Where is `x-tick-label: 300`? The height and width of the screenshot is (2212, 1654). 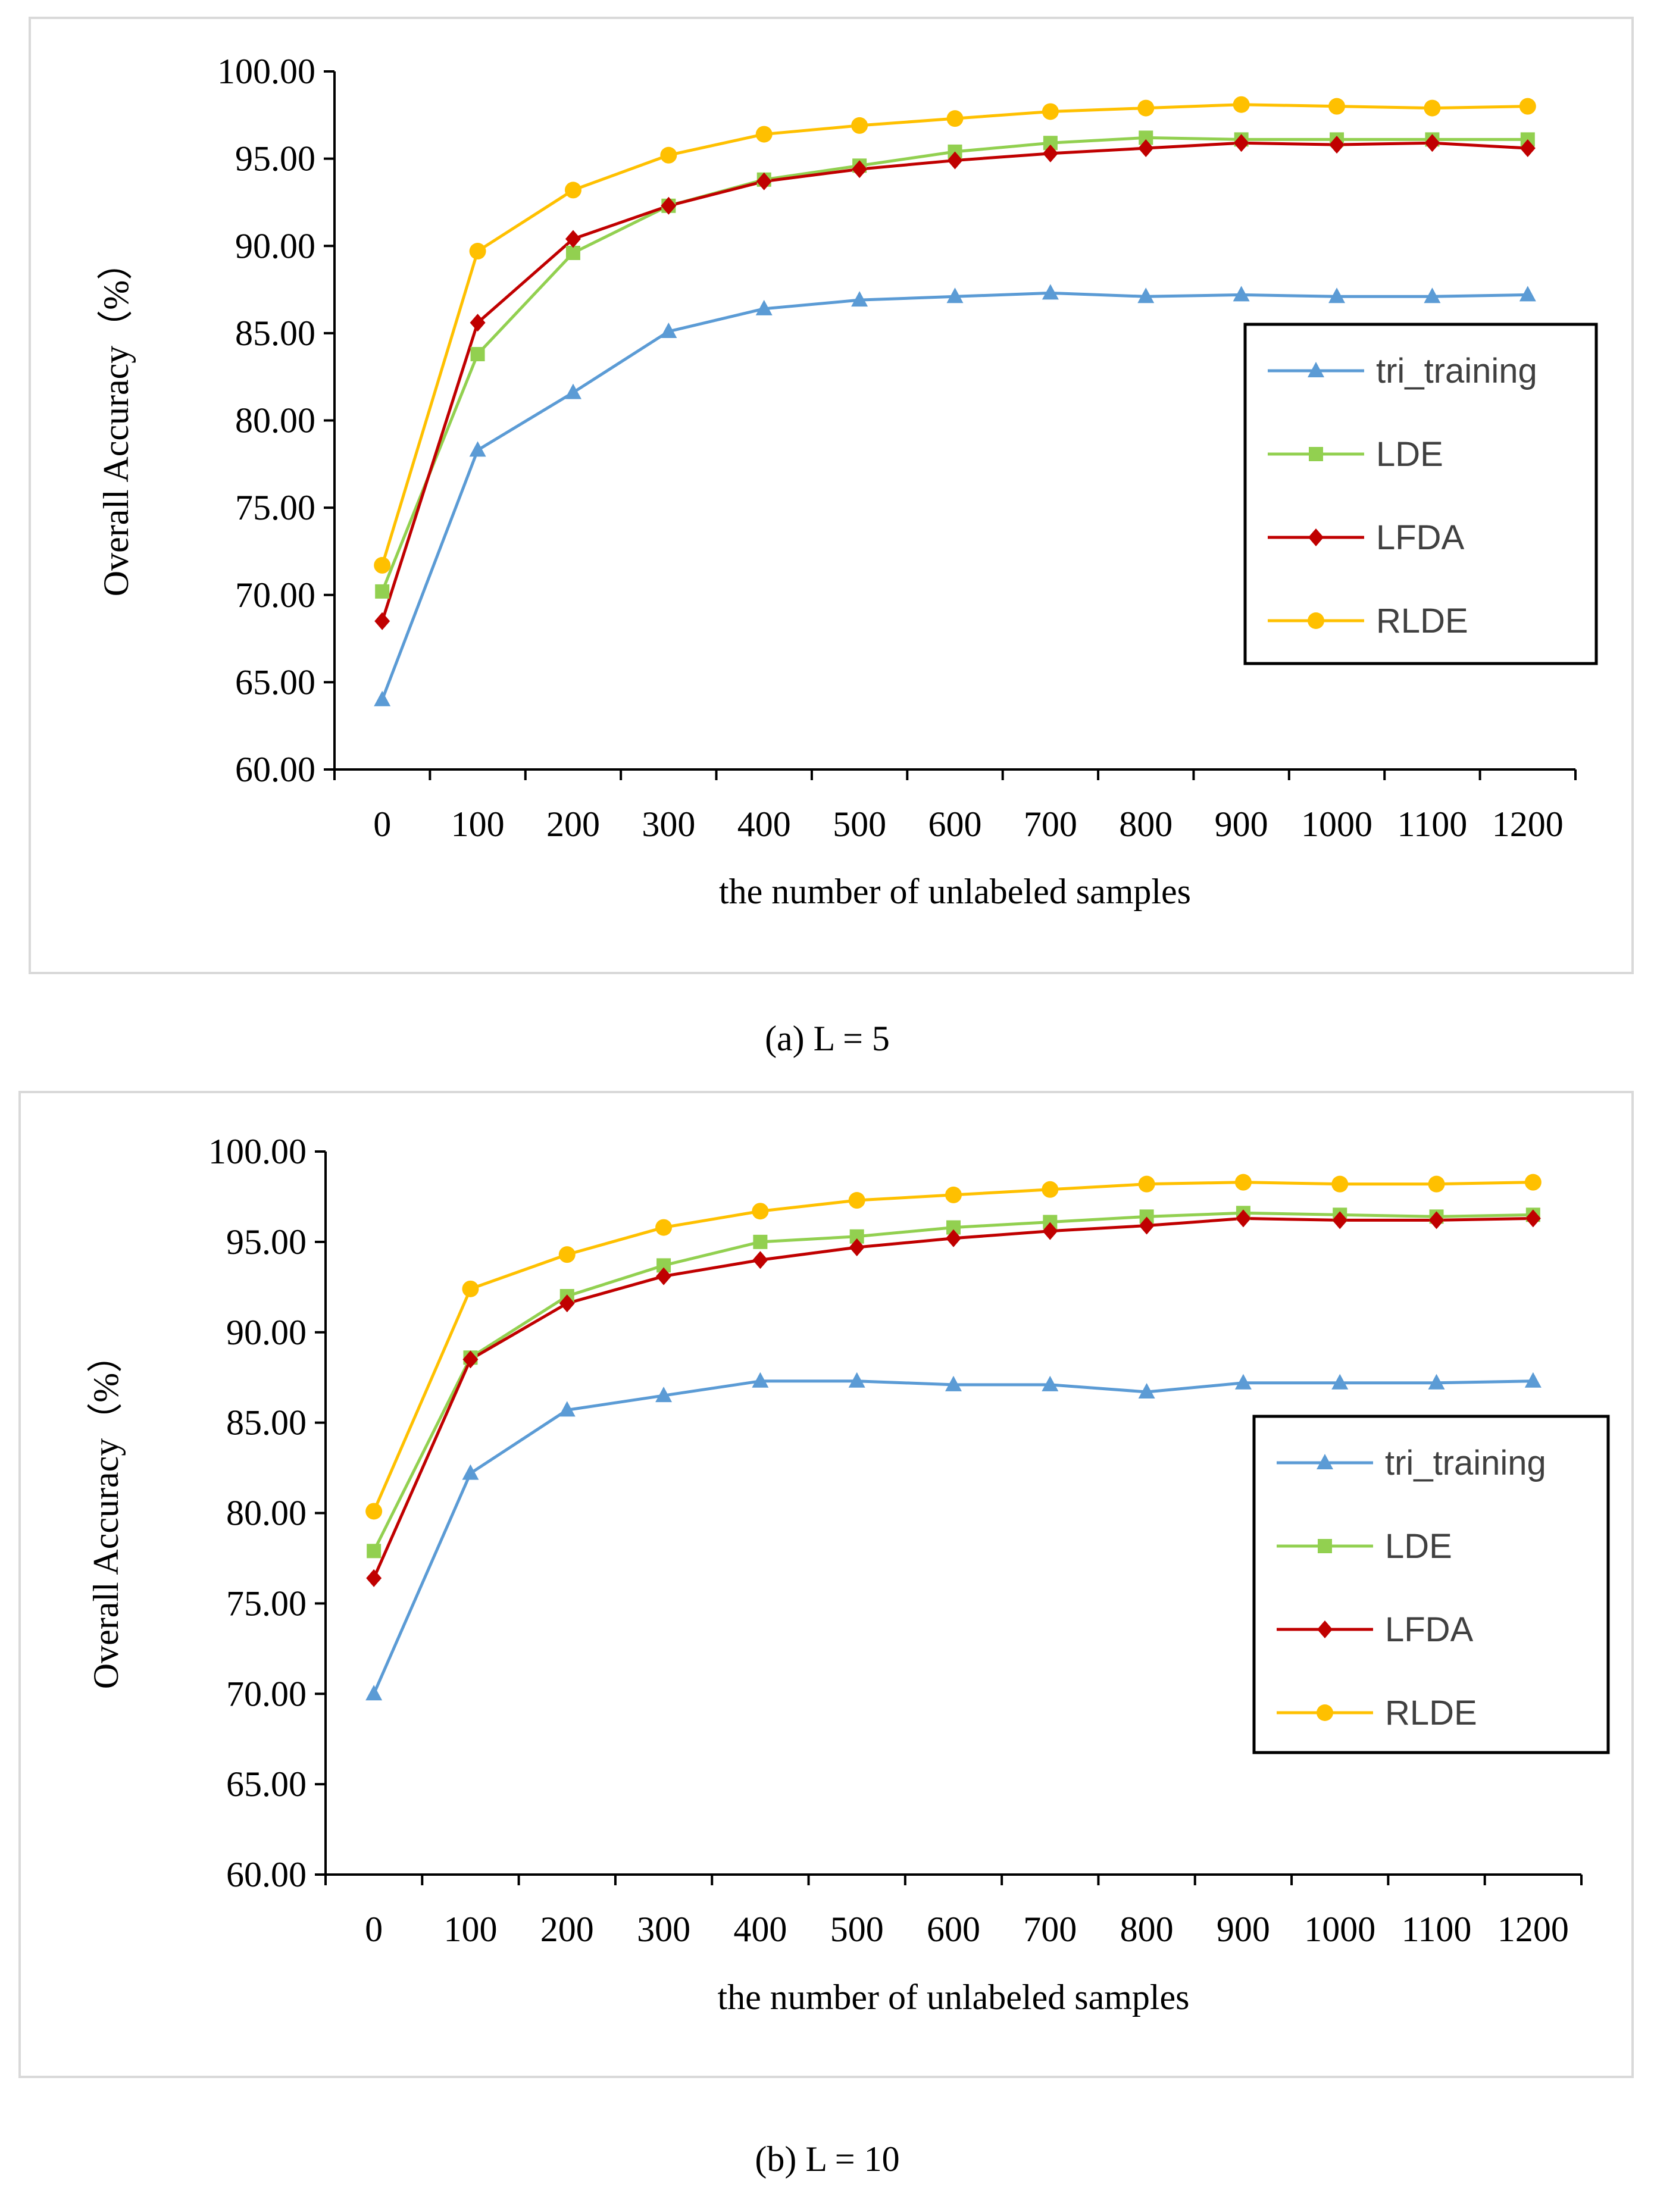 x-tick-label: 300 is located at coordinates (668, 824).